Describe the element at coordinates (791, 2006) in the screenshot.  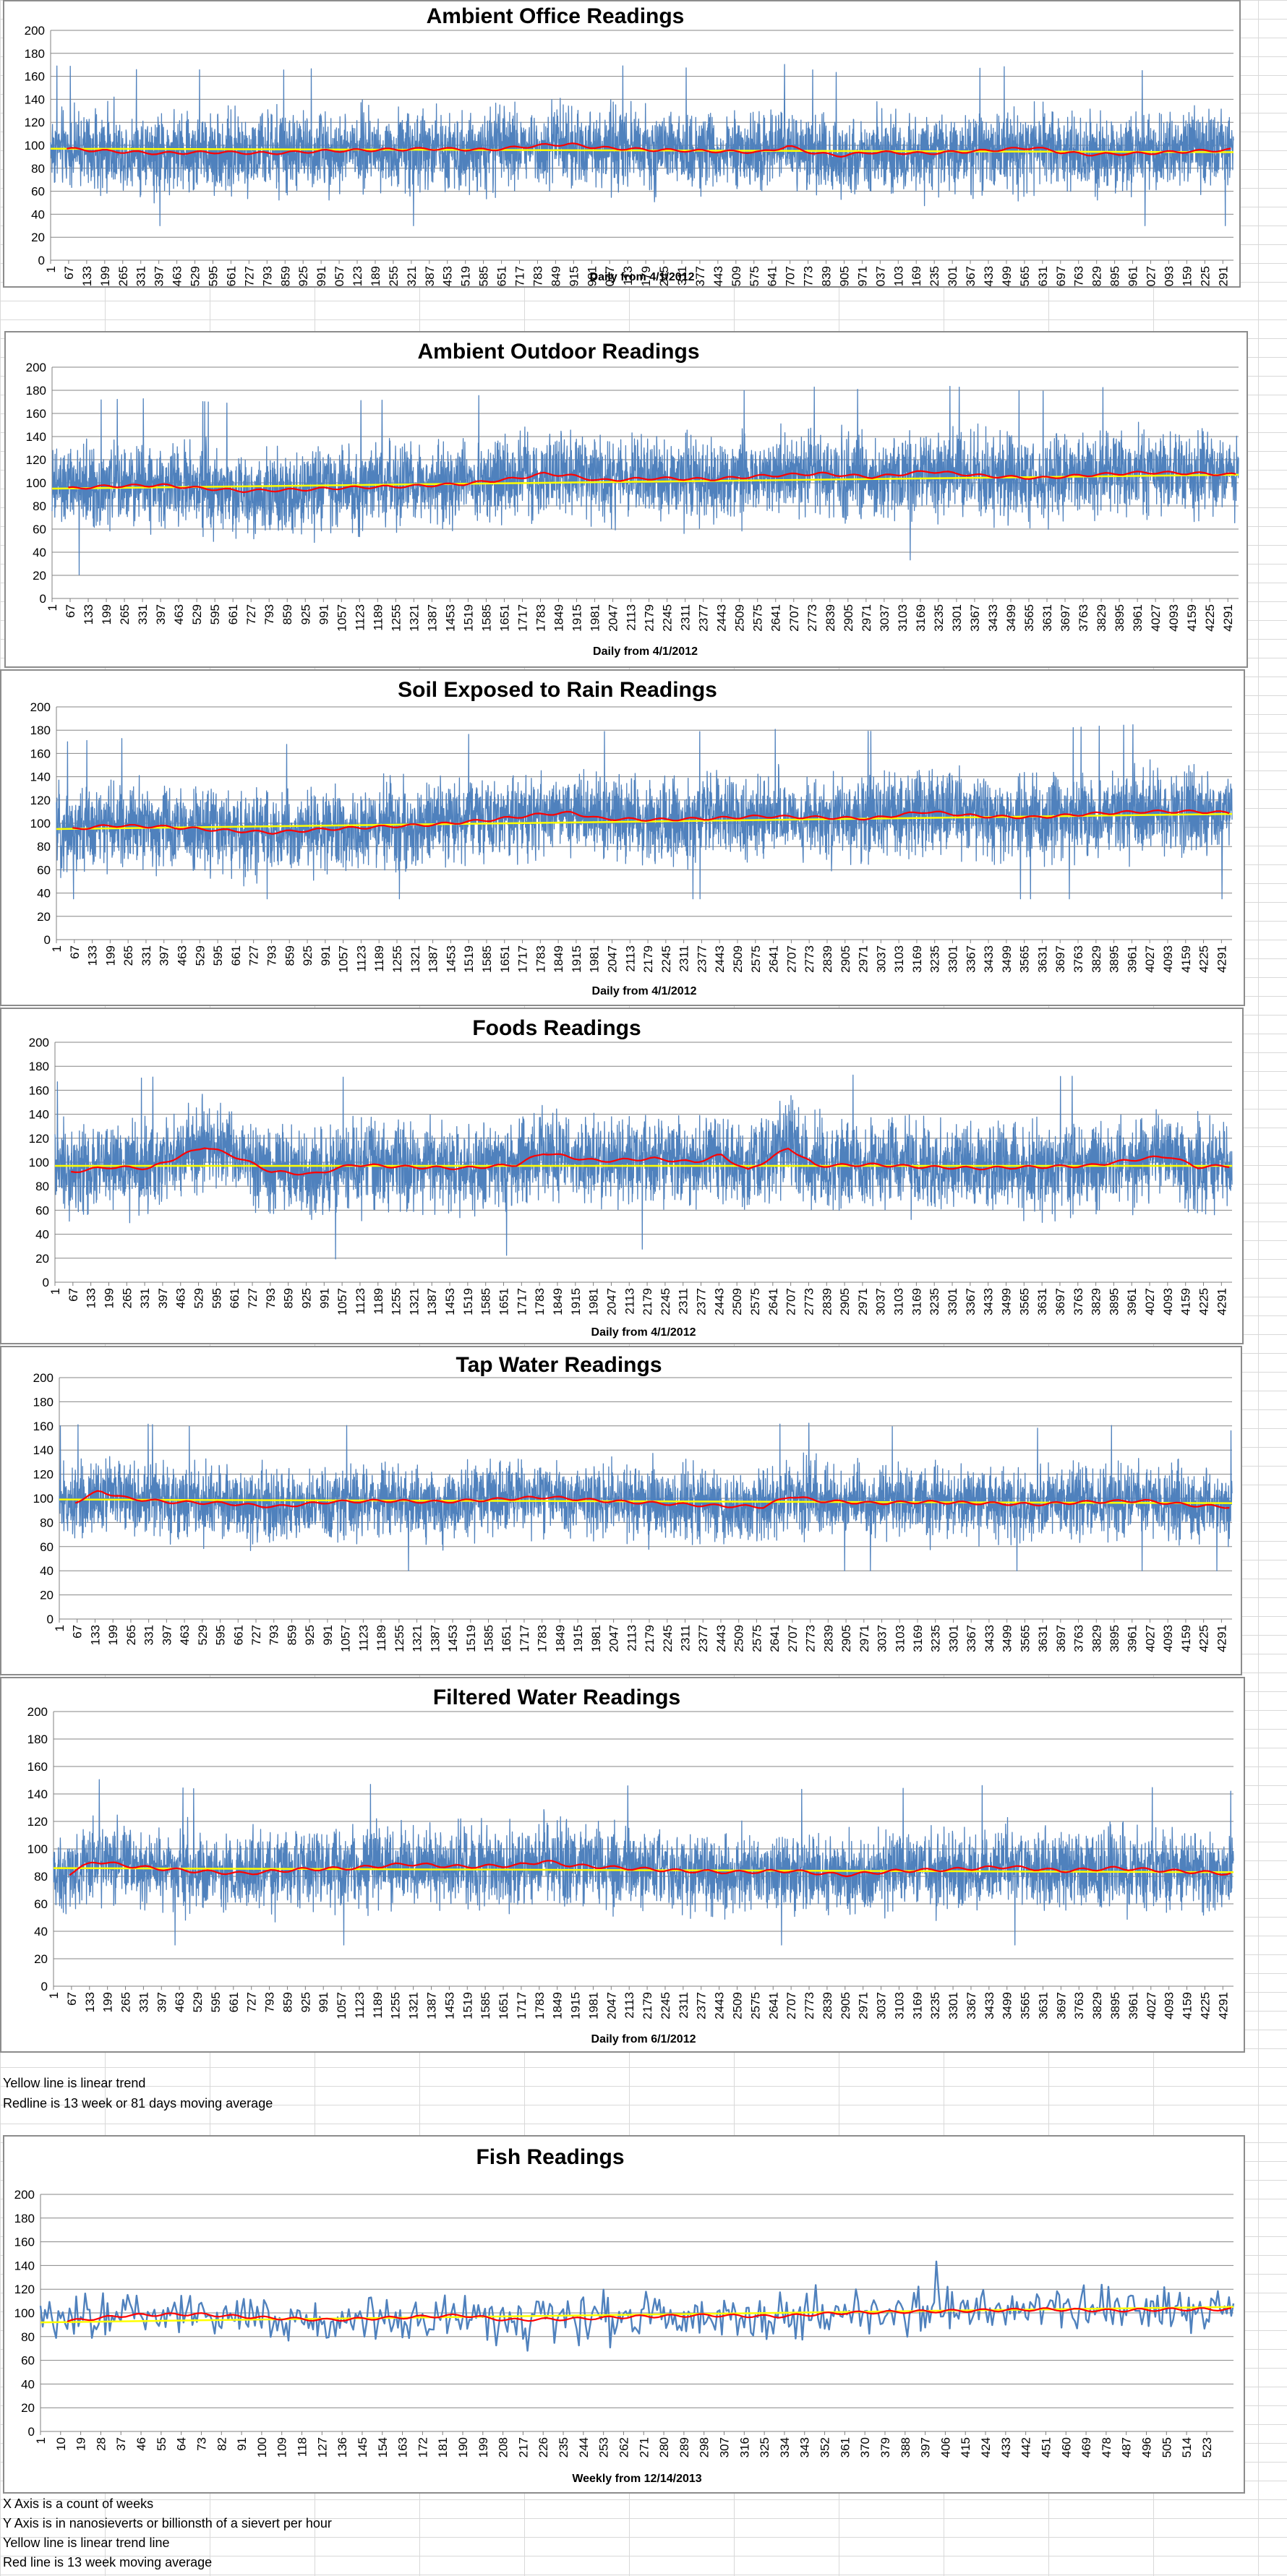
I see `filtered-water-readings-x-tick-label: 2707` at that location.